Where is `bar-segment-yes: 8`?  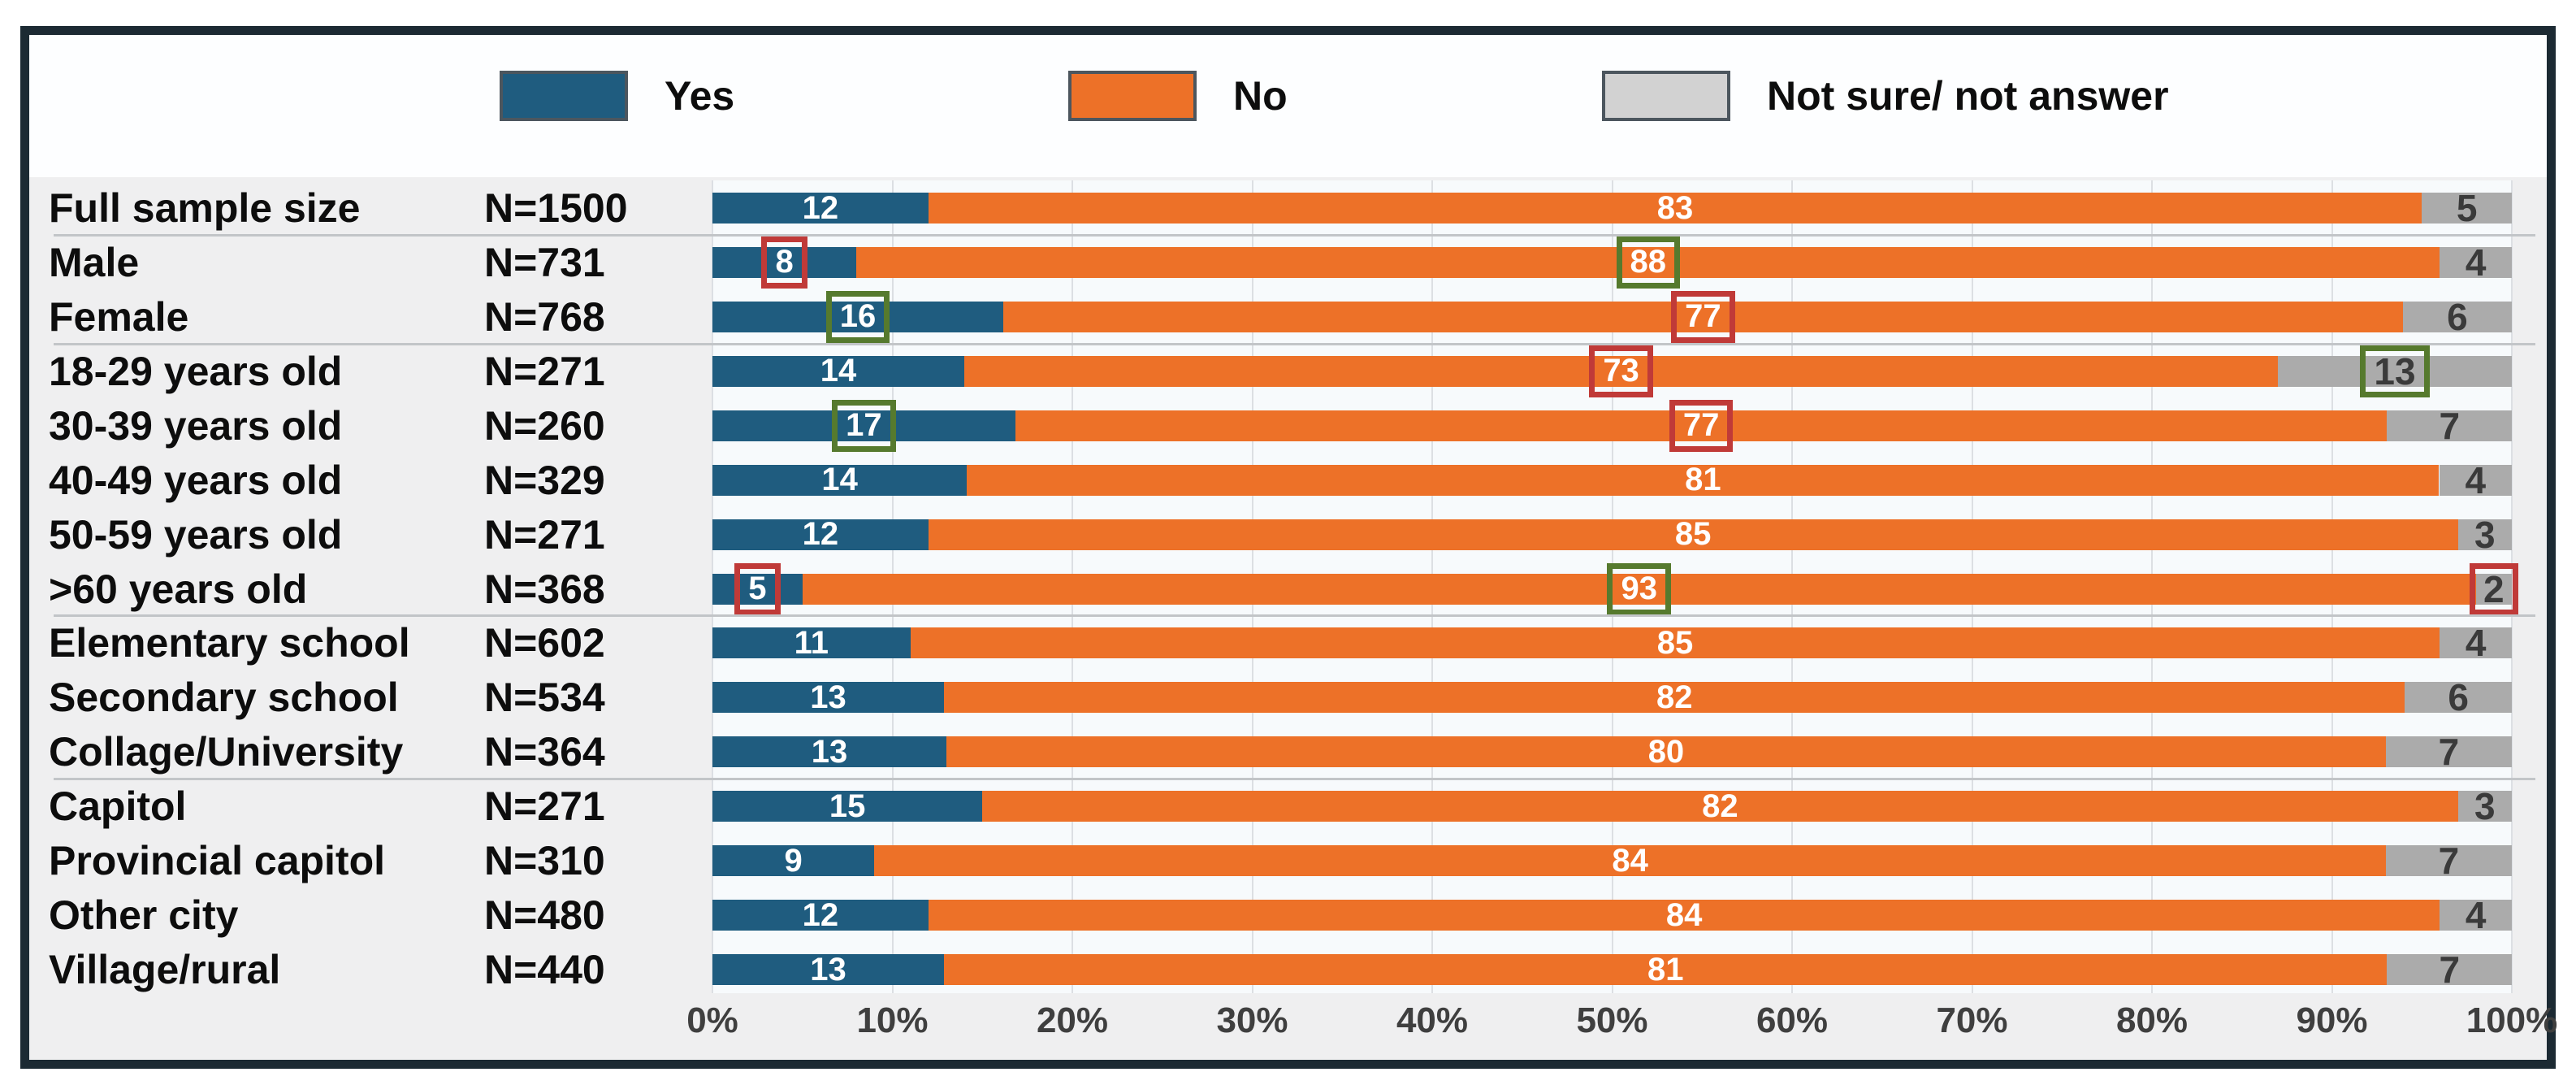 bar-segment-yes: 8 is located at coordinates (784, 262).